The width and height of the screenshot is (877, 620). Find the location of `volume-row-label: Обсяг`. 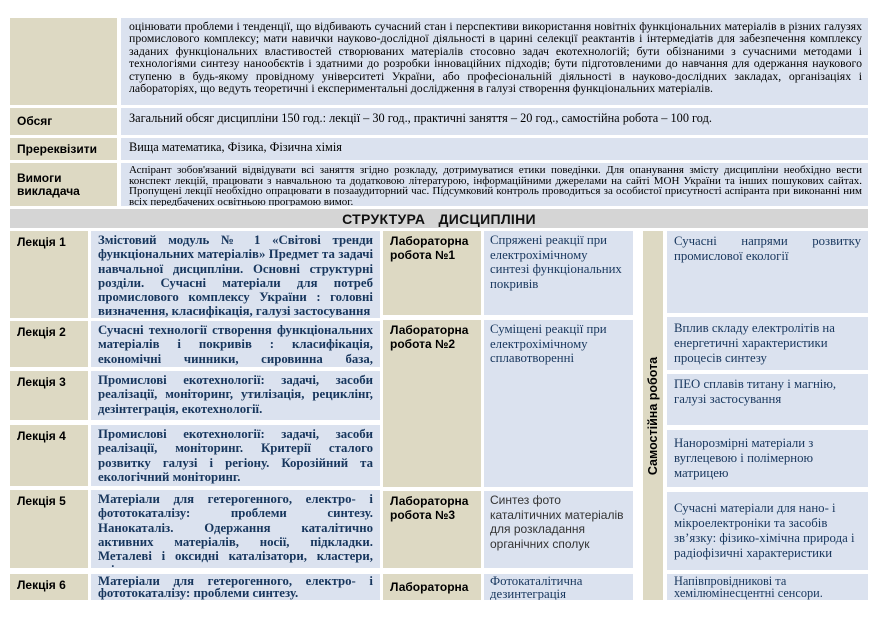

volume-row-label: Обсяг is located at coordinates (63, 121).